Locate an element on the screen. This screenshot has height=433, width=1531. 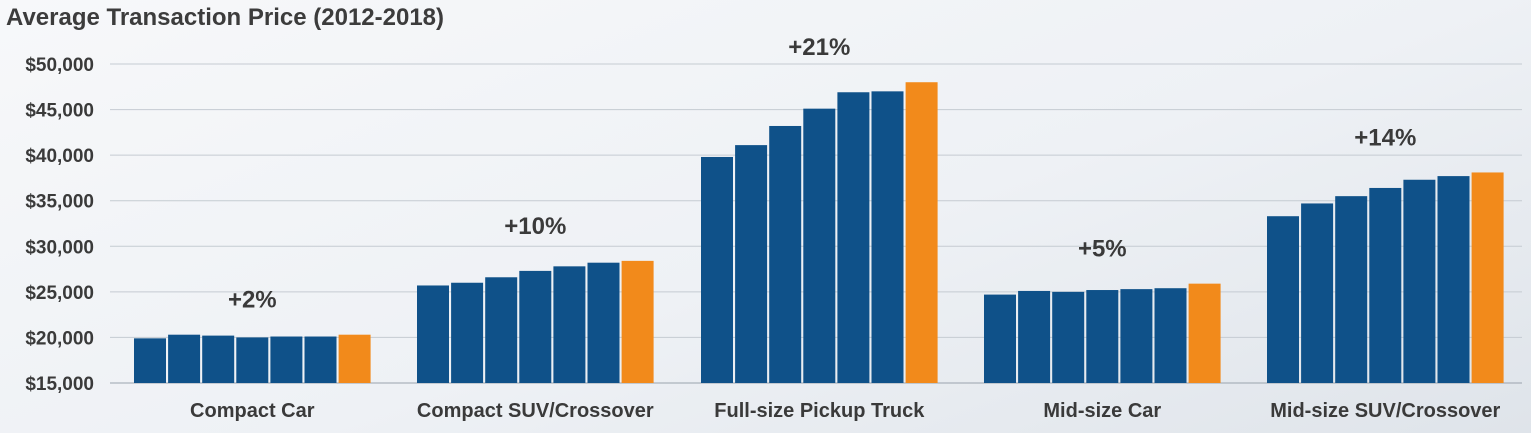
y-tick-label: $40,000 is located at coordinates (59, 156).